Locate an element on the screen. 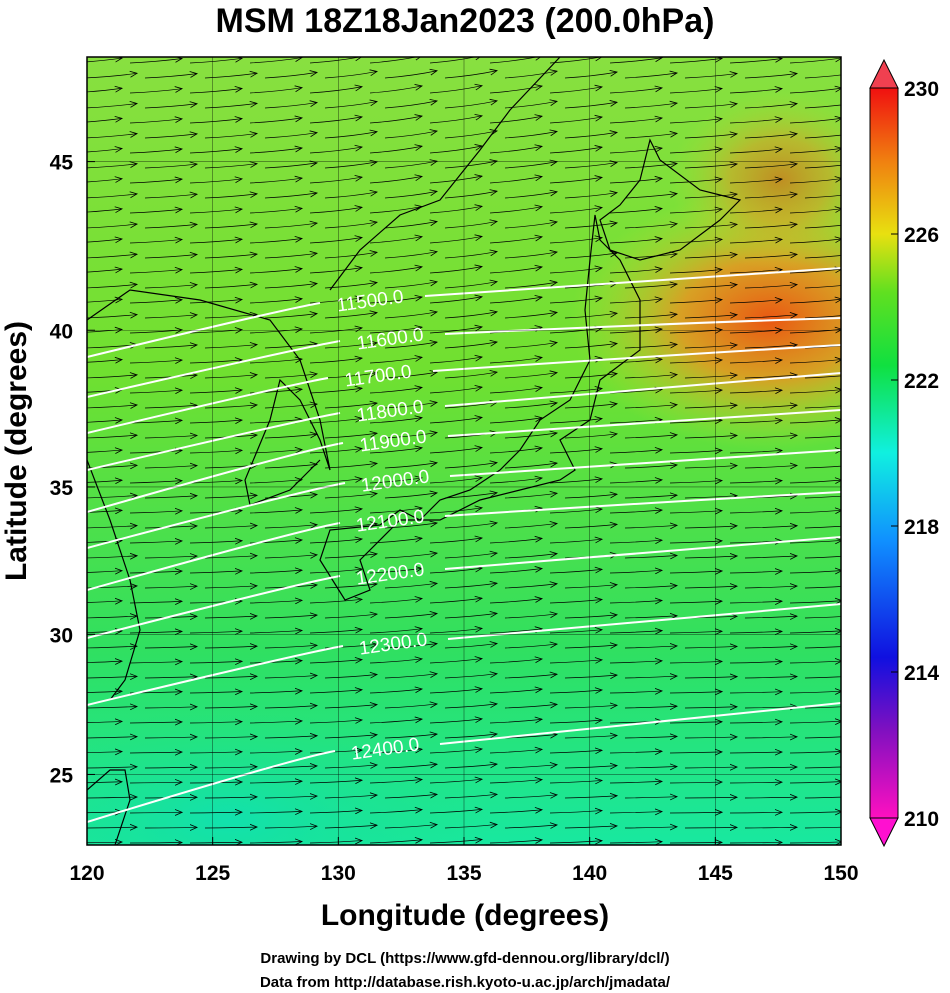 This screenshot has height=993, width=950. x-tick-label: 140 is located at coordinates (589, 873).